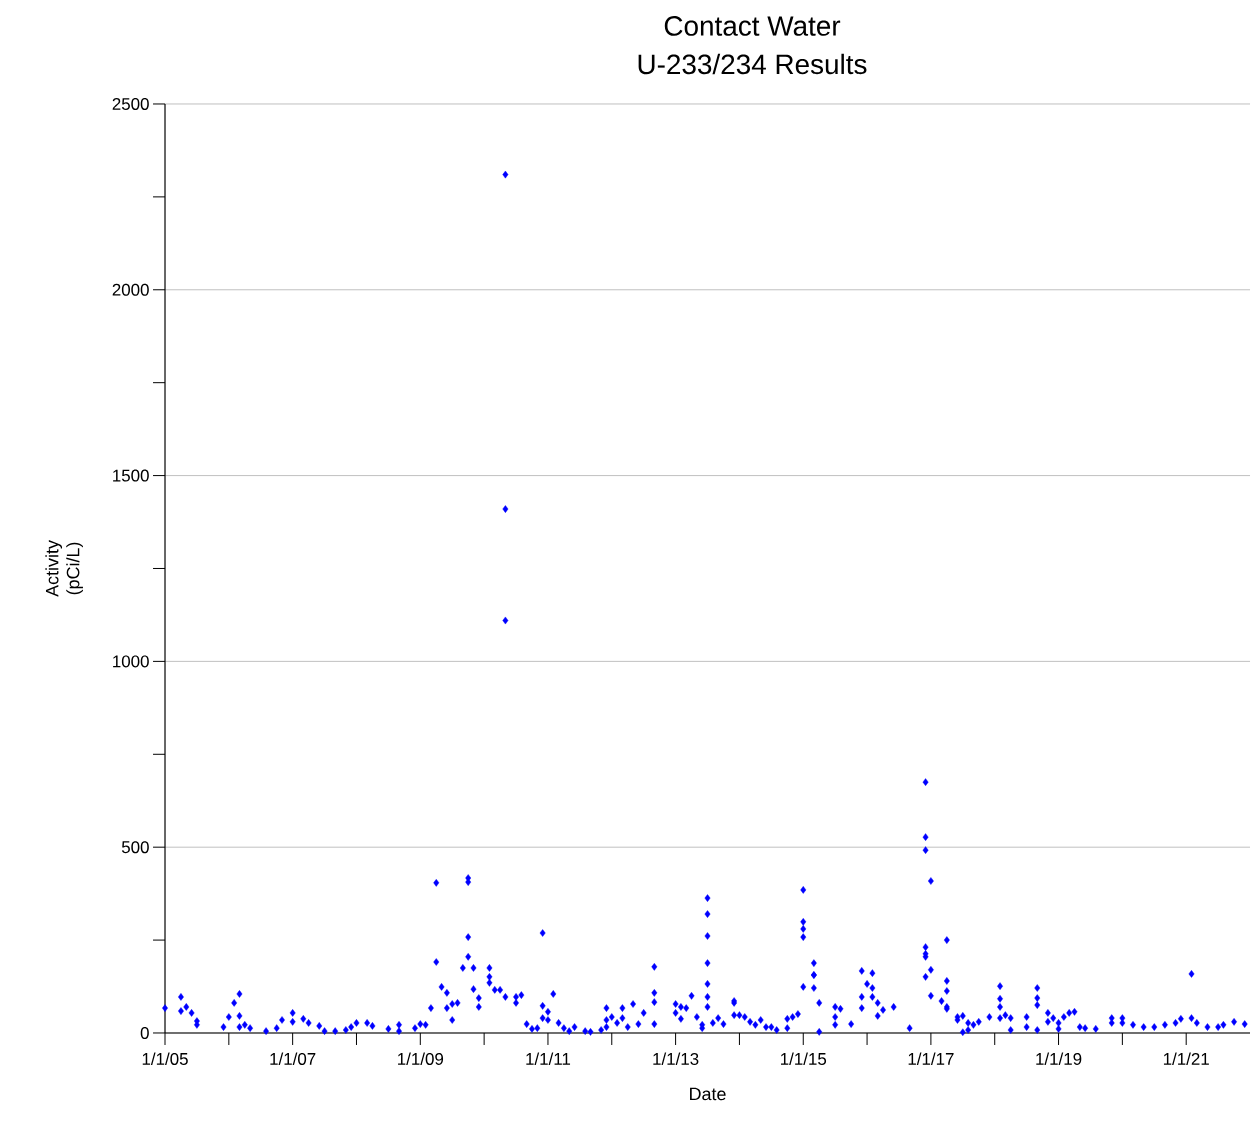  Describe the element at coordinates (804, 1058) in the screenshot. I see `x-tick-label: 1/1/15` at that location.